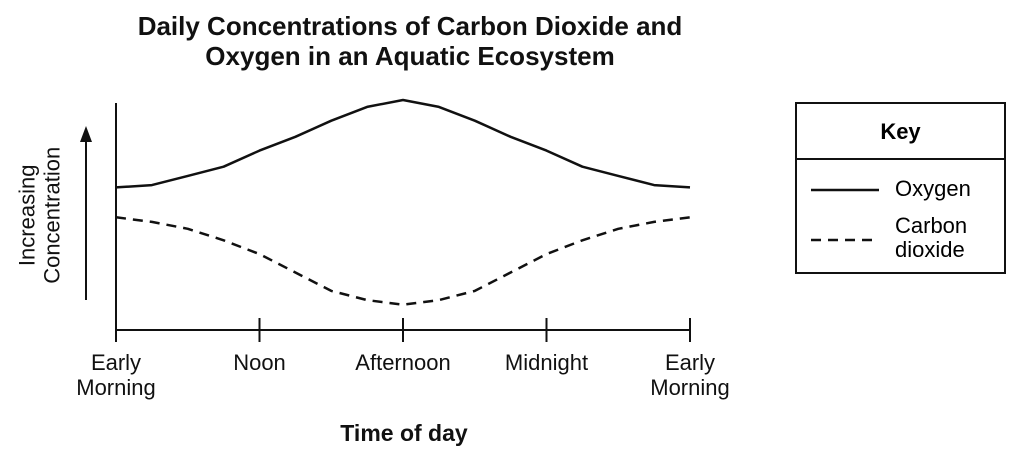 The width and height of the screenshot is (1012, 449). What do you see at coordinates (403, 362) in the screenshot?
I see `x-tick-label: Afternoon` at bounding box center [403, 362].